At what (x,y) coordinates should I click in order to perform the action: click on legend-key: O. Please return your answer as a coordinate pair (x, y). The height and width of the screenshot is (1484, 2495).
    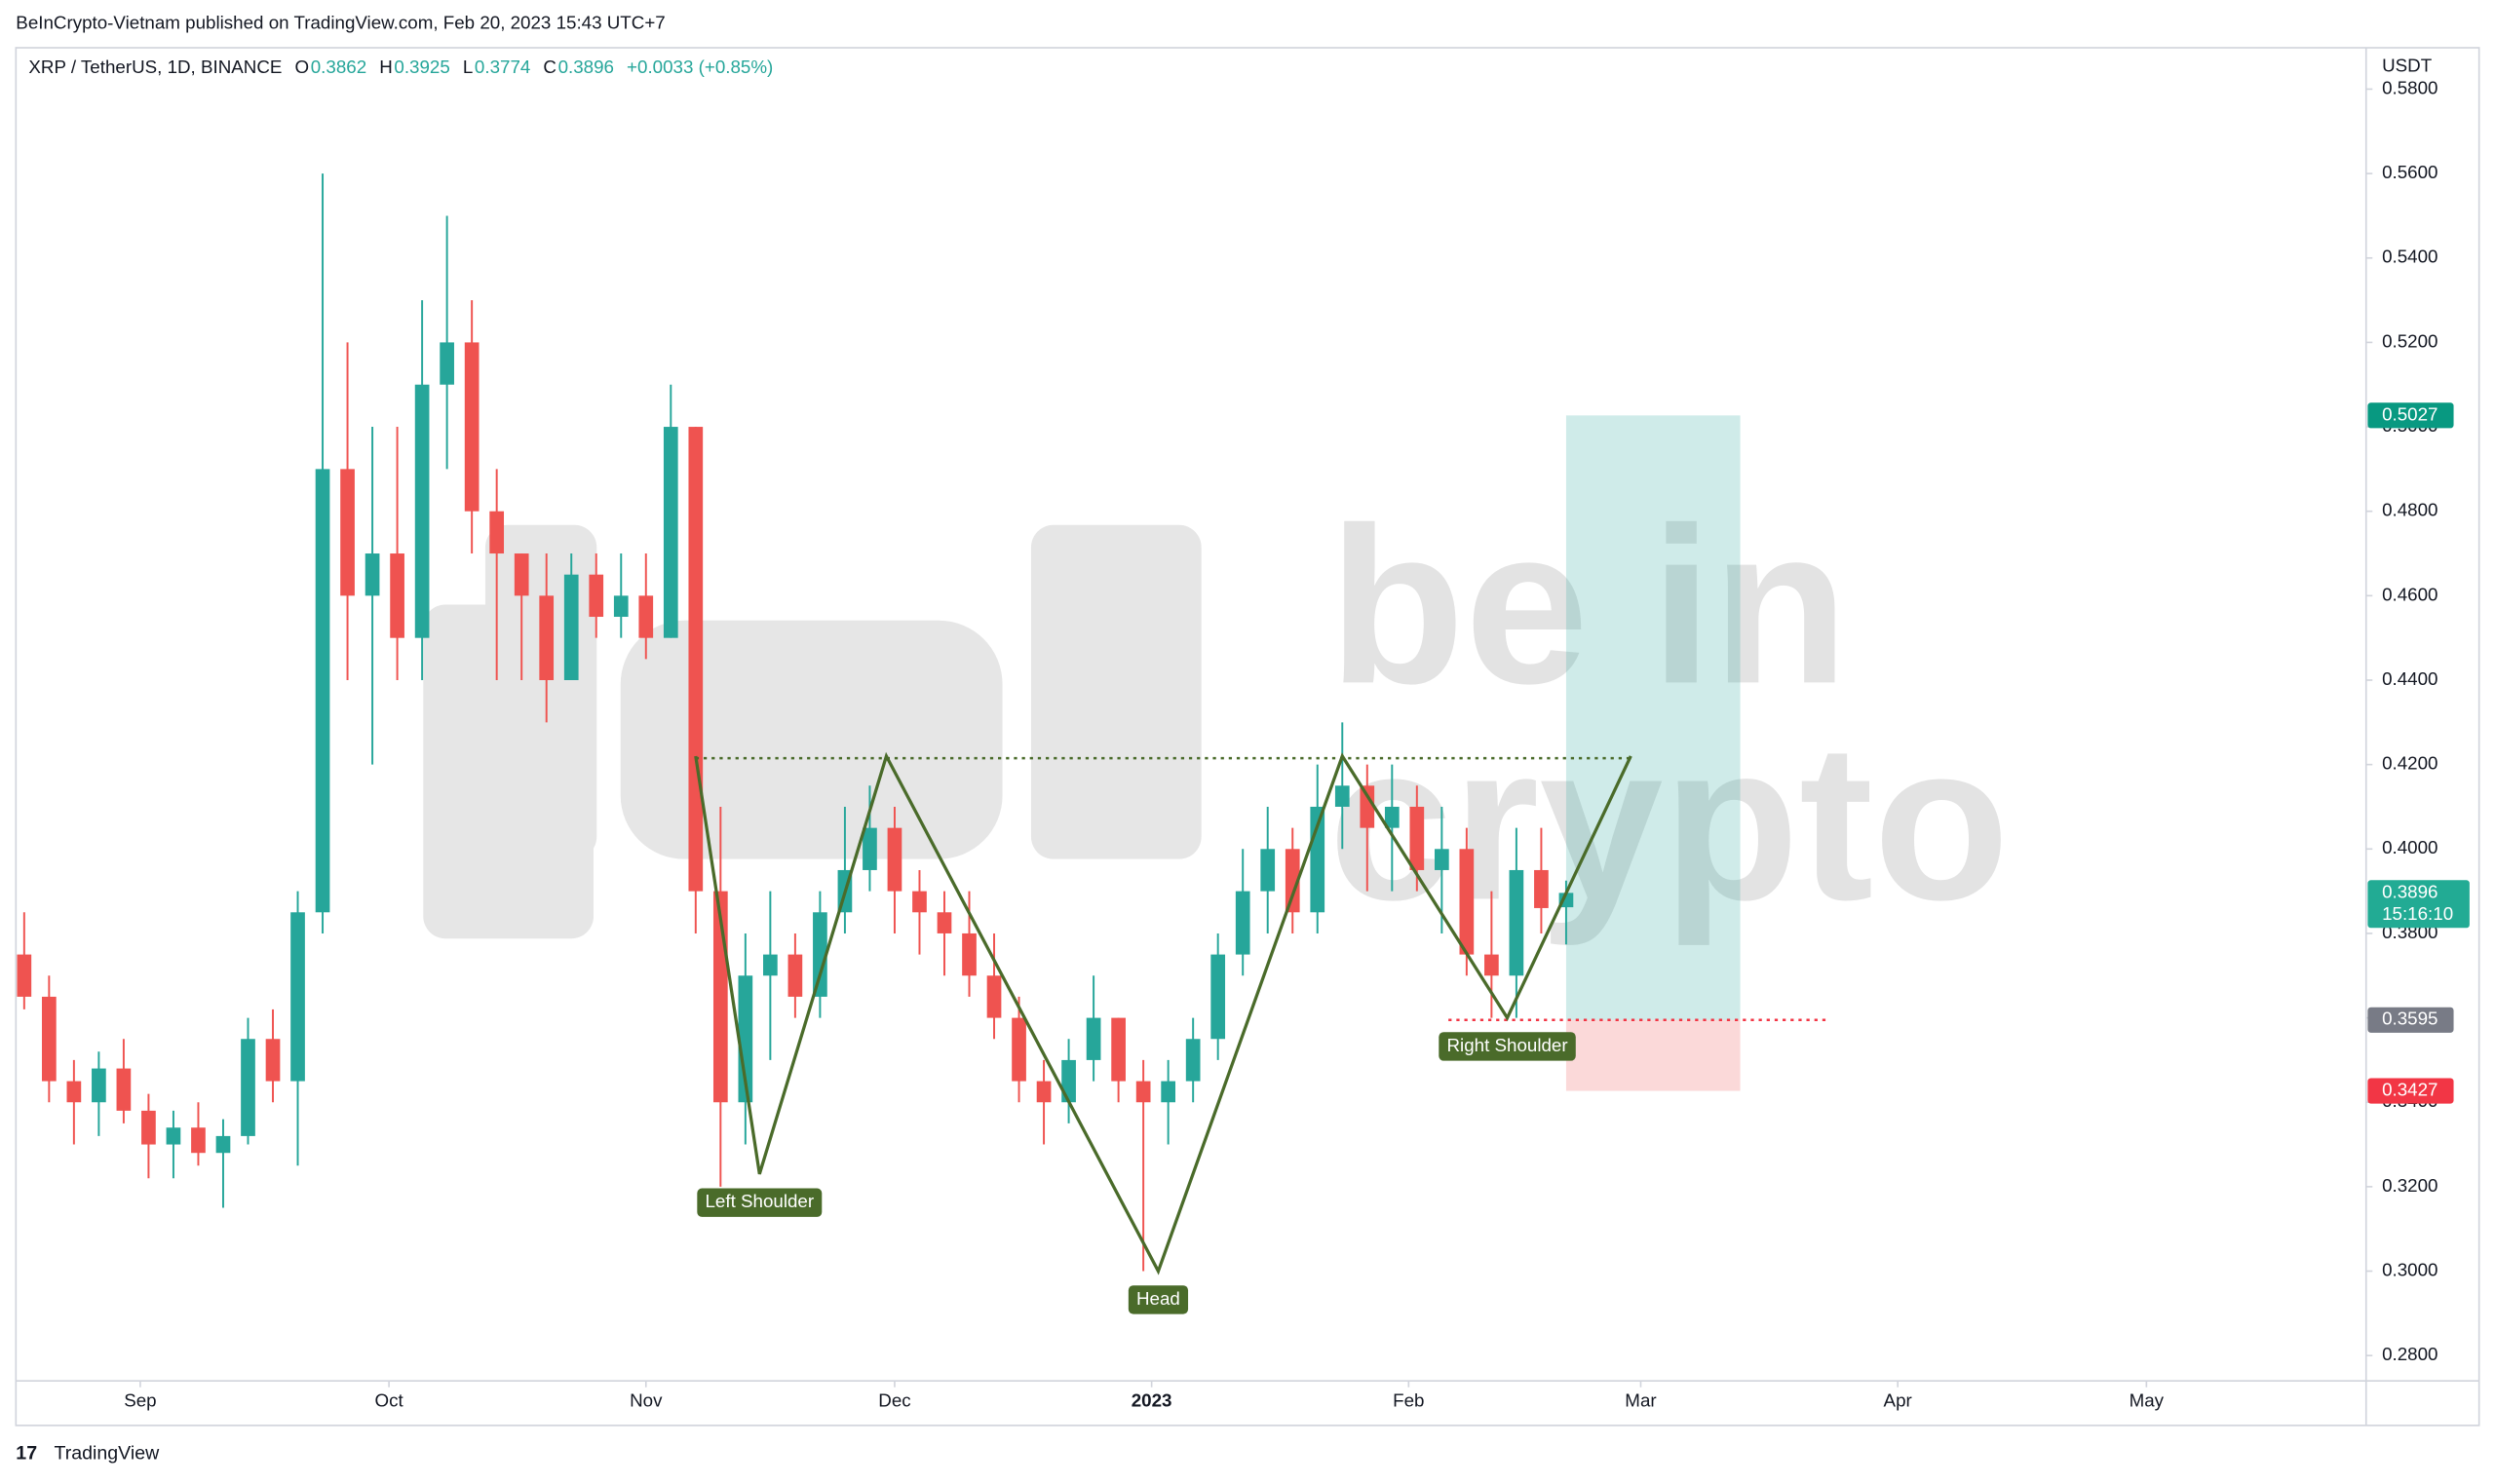
    Looking at the image, I should click on (301, 67).